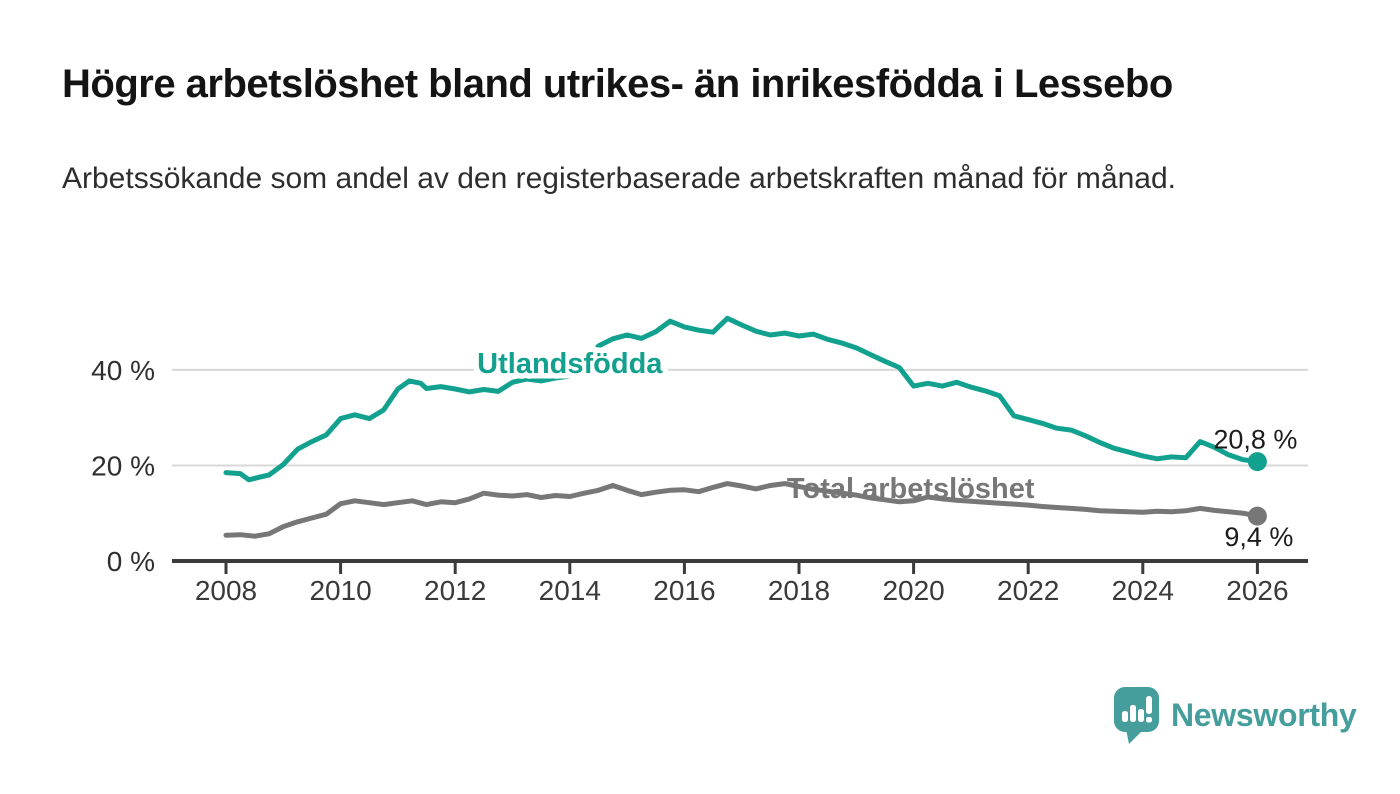  Describe the element at coordinates (741, 510) in the screenshot. I see `series-line-total-arbetsloshet` at that location.